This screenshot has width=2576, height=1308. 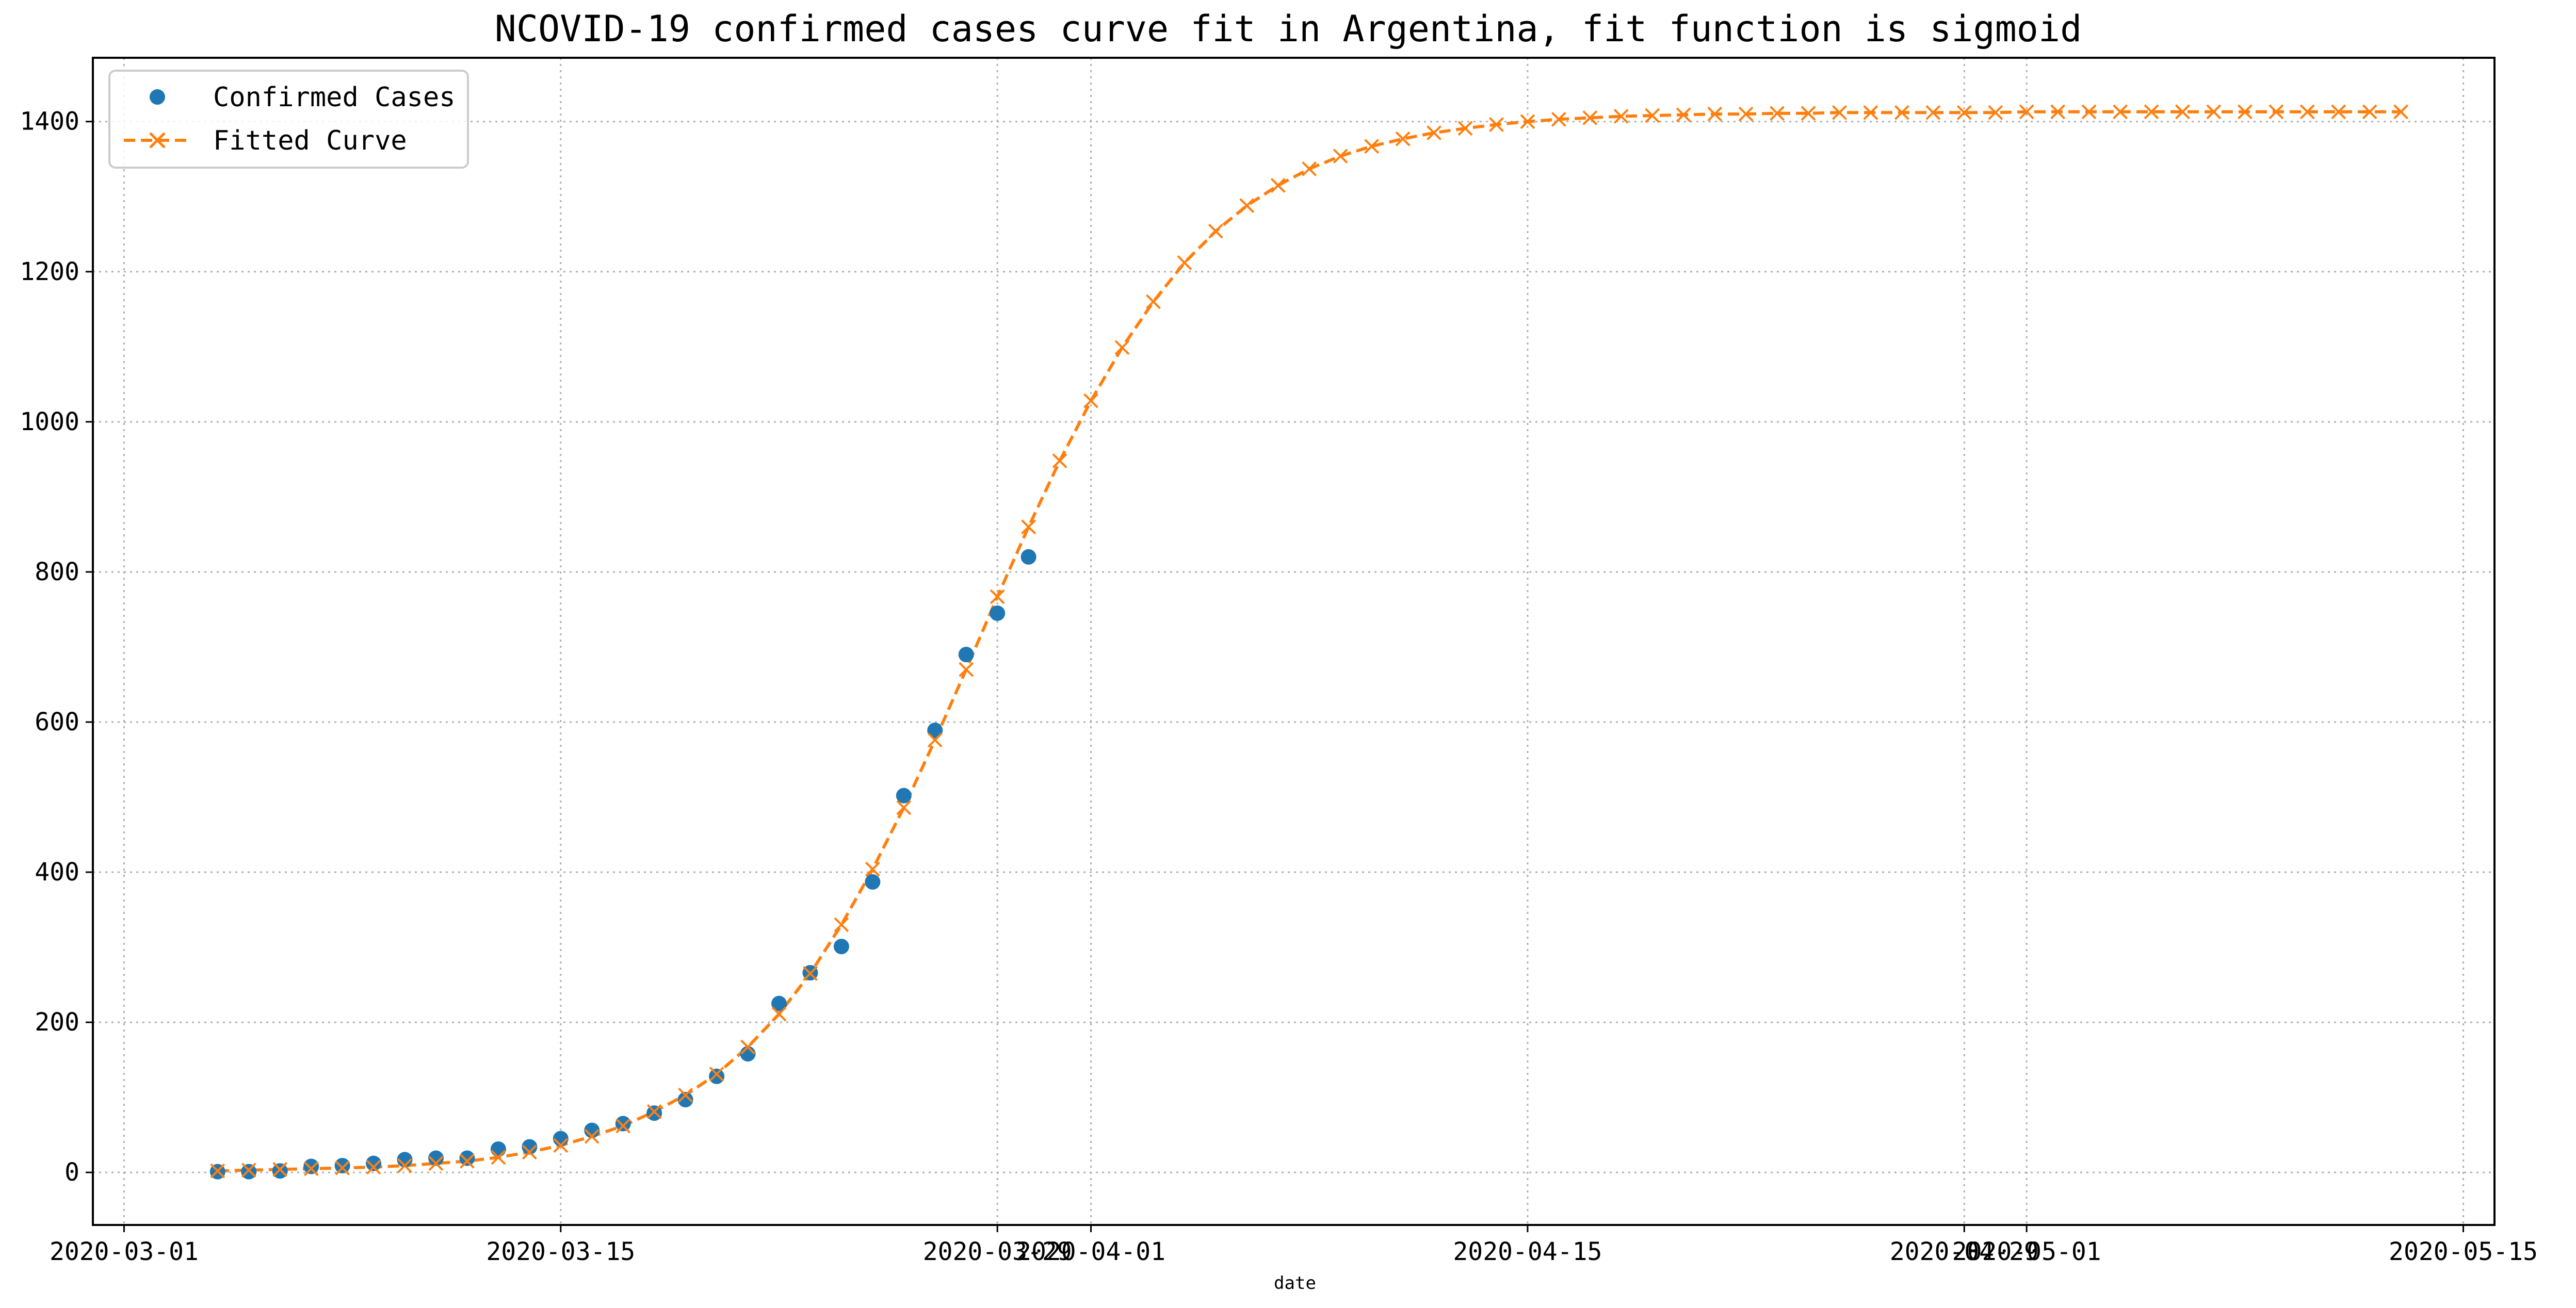 I want to click on y-tick-label: 1000, so click(x=49, y=421).